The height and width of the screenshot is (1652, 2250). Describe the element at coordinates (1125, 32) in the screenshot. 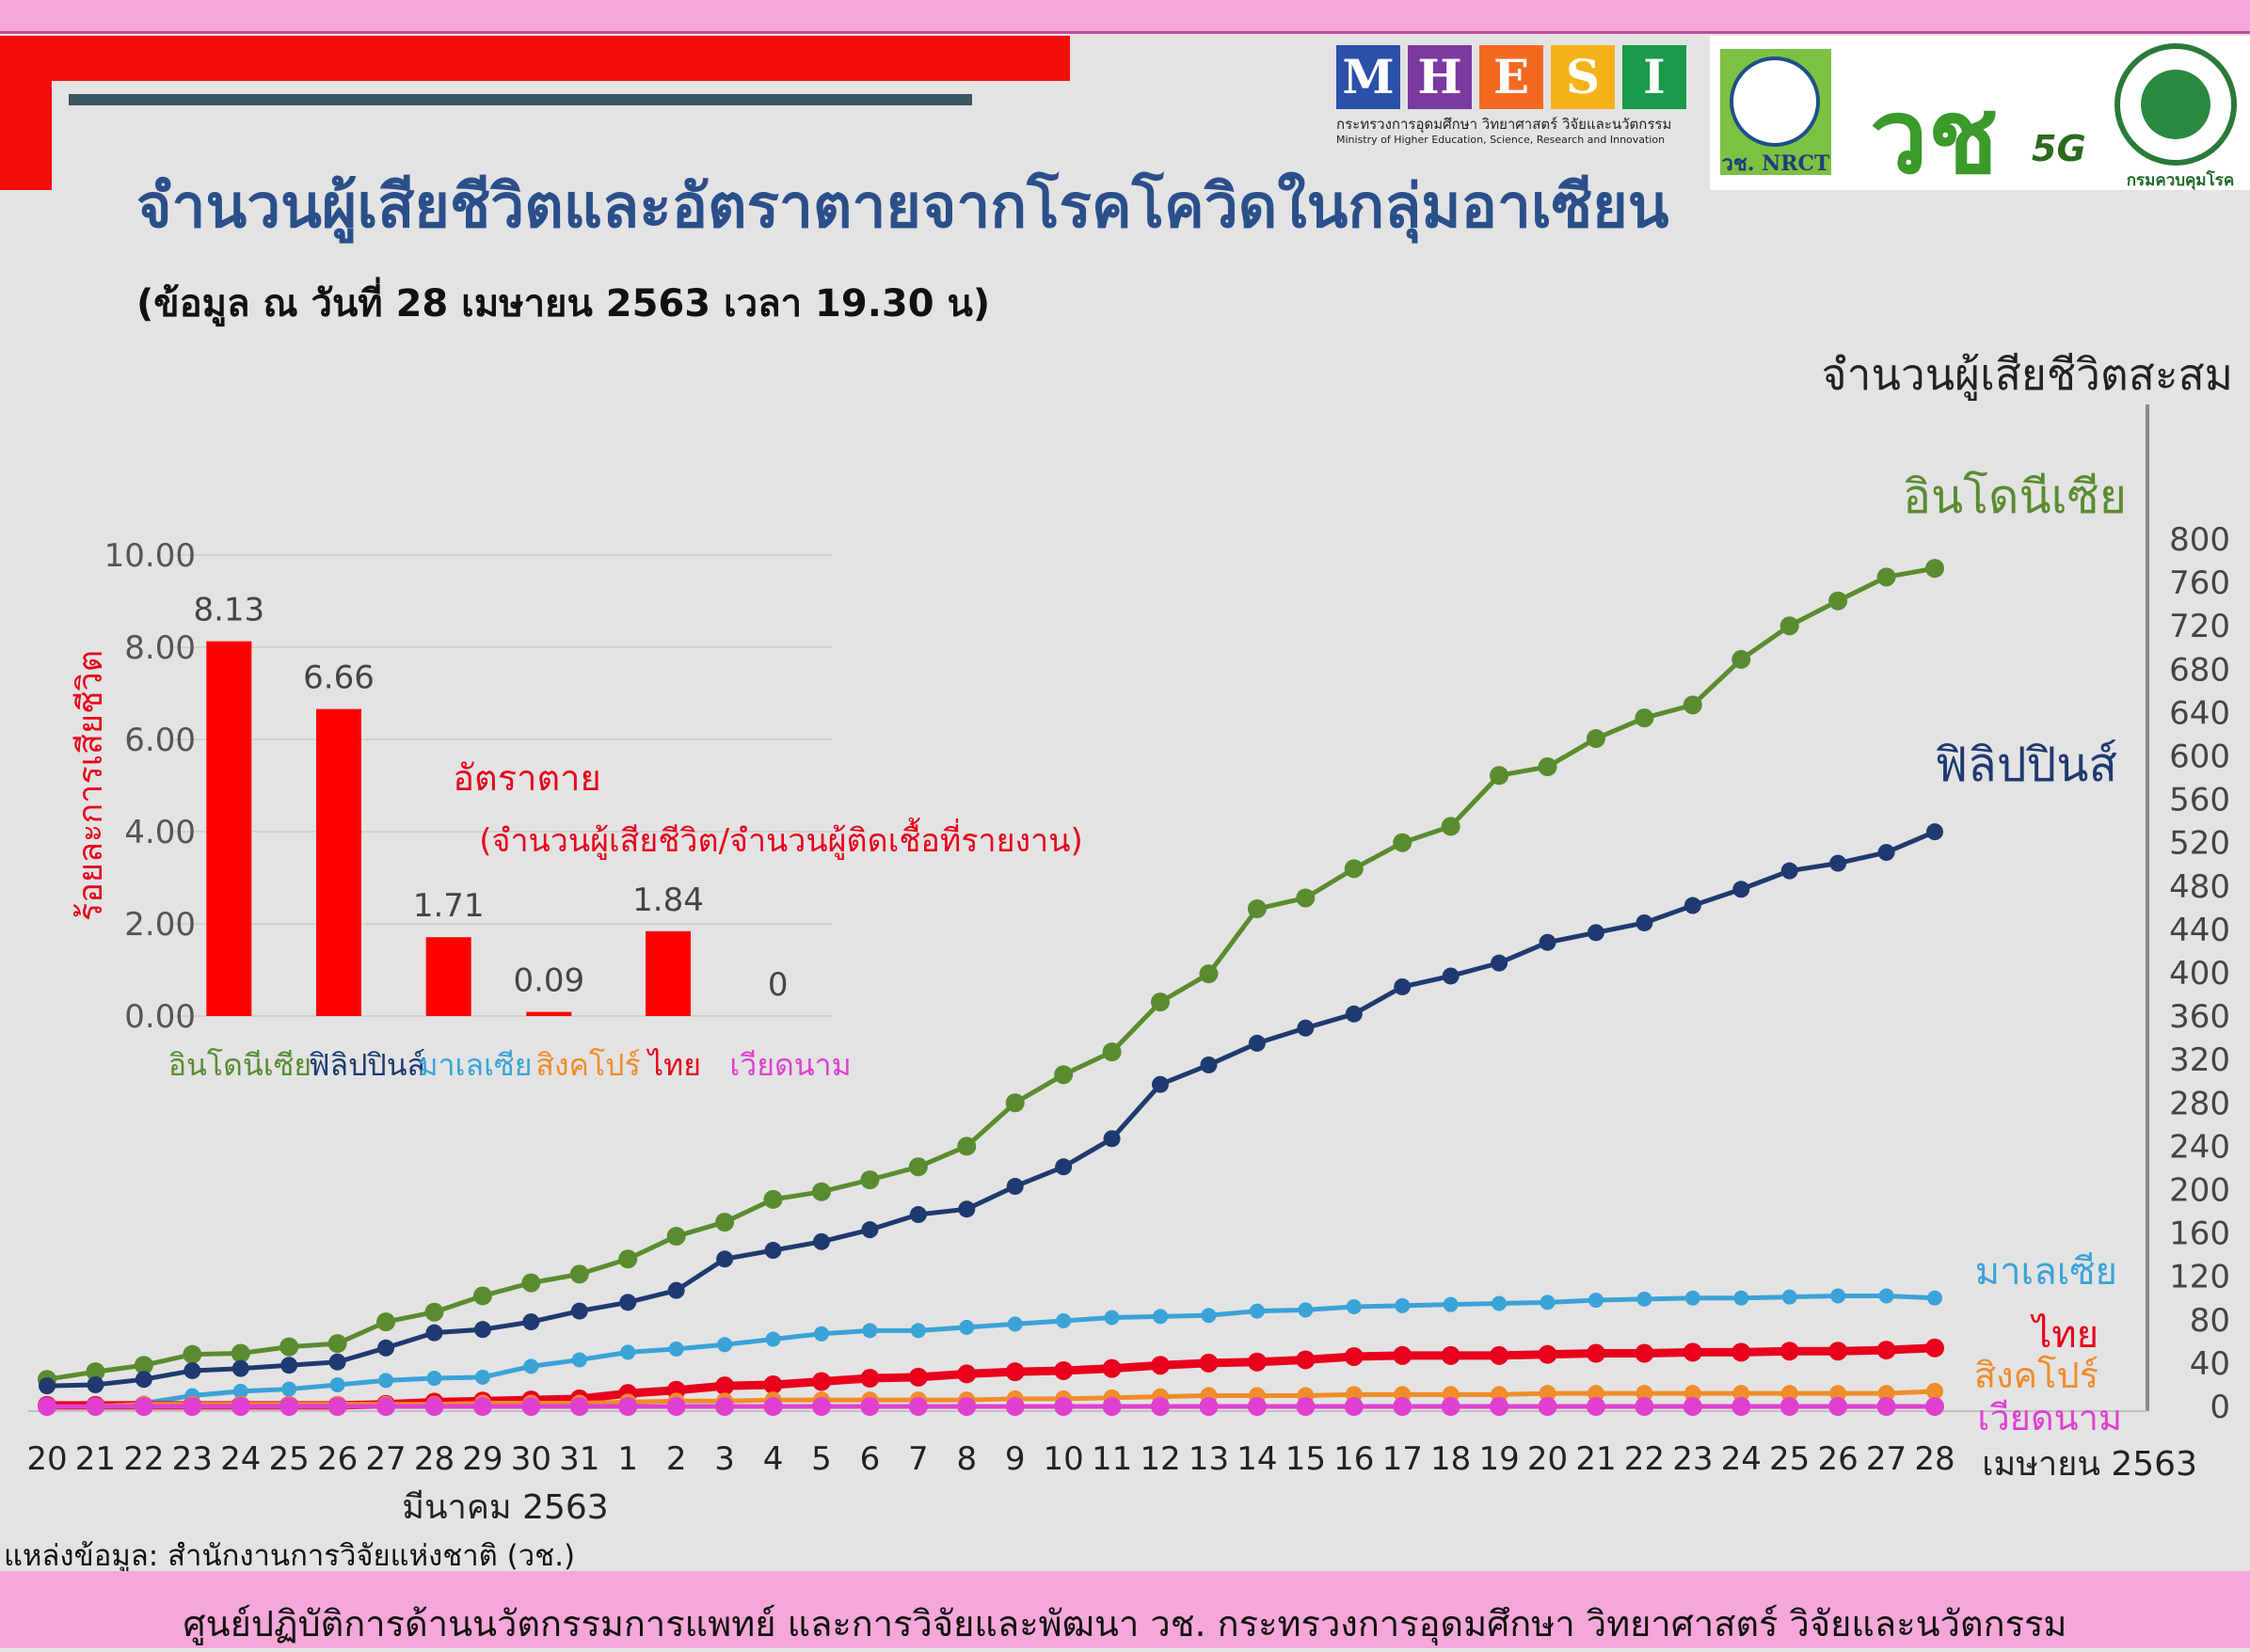

I see `top-divider` at that location.